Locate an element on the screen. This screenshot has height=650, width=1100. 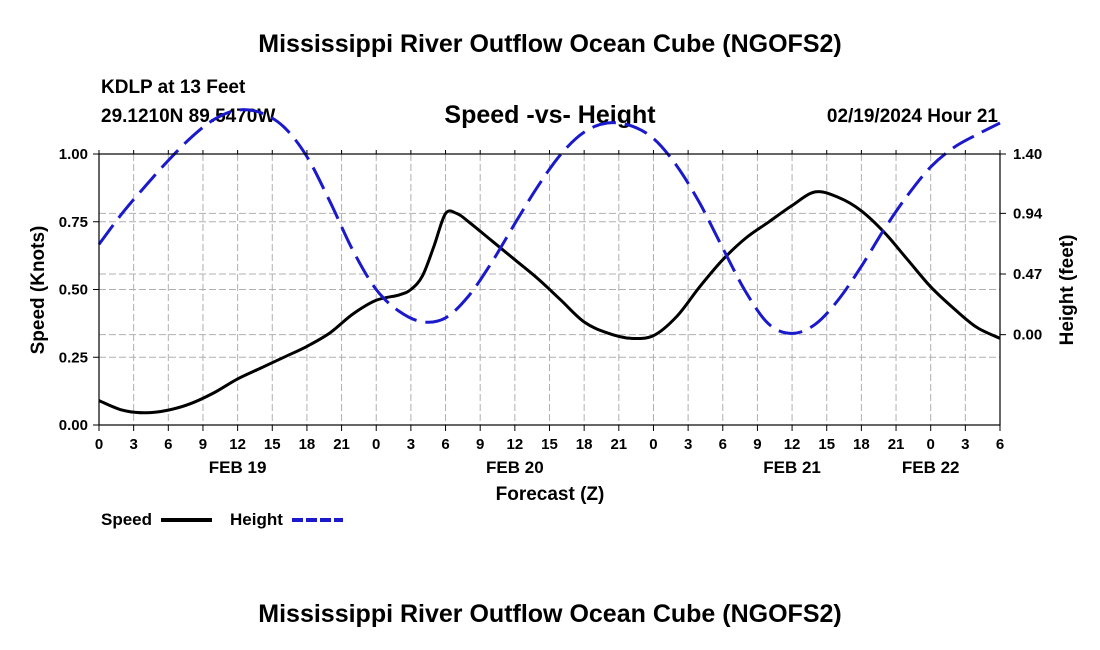
y-tick-label-right: 1.40 is located at coordinates (1027, 154).